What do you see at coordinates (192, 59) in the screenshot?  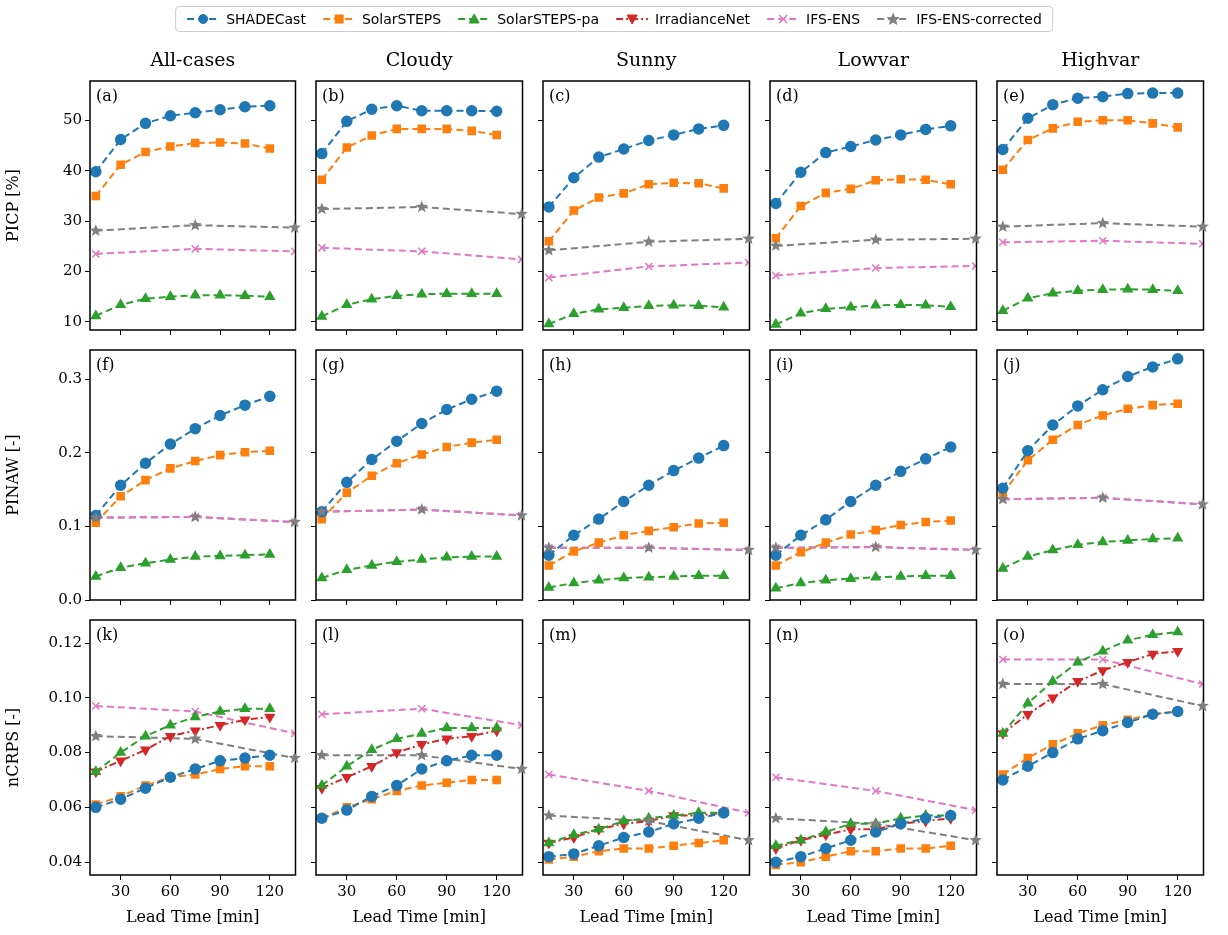 I see `chart-title: All-cases` at bounding box center [192, 59].